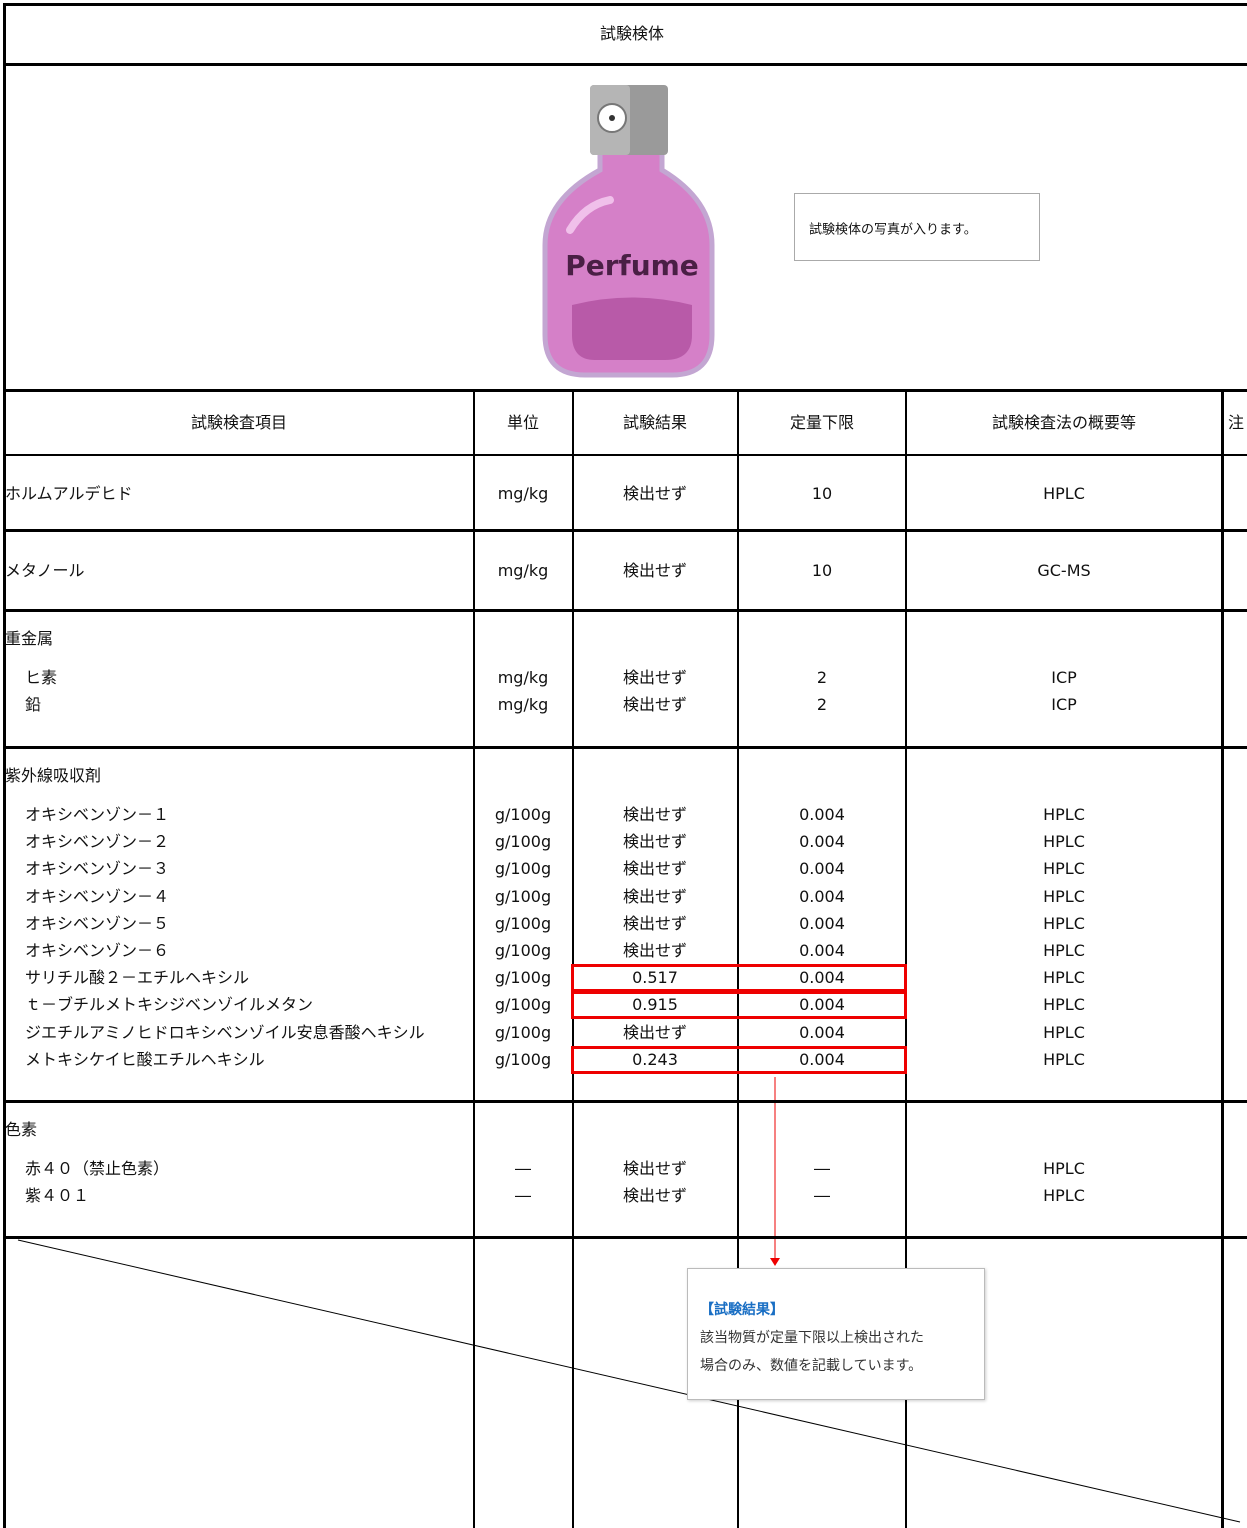  Describe the element at coordinates (145, 1059) in the screenshot. I see `item-name: メトキシケイヒ酸エチルヘキシル` at that location.